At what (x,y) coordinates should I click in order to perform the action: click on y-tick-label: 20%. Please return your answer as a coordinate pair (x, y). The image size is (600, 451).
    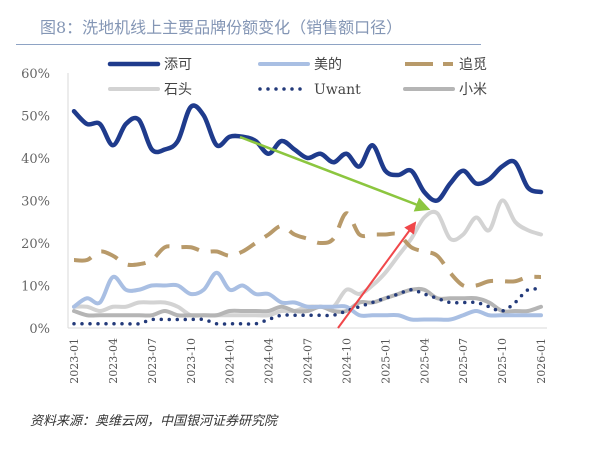
    Looking at the image, I should click on (35, 244).